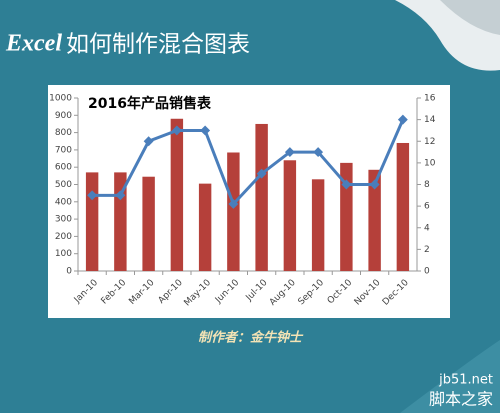 This screenshot has height=417, width=500. Describe the element at coordinates (427, 250) in the screenshot. I see `y2-tick-label: 2` at that location.